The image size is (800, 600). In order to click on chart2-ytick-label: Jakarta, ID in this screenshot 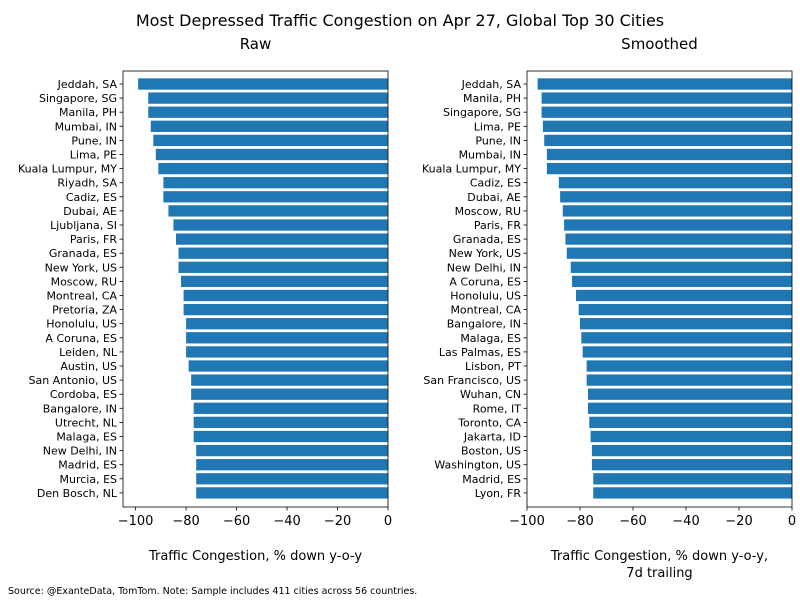, I will do `click(492, 437)`.